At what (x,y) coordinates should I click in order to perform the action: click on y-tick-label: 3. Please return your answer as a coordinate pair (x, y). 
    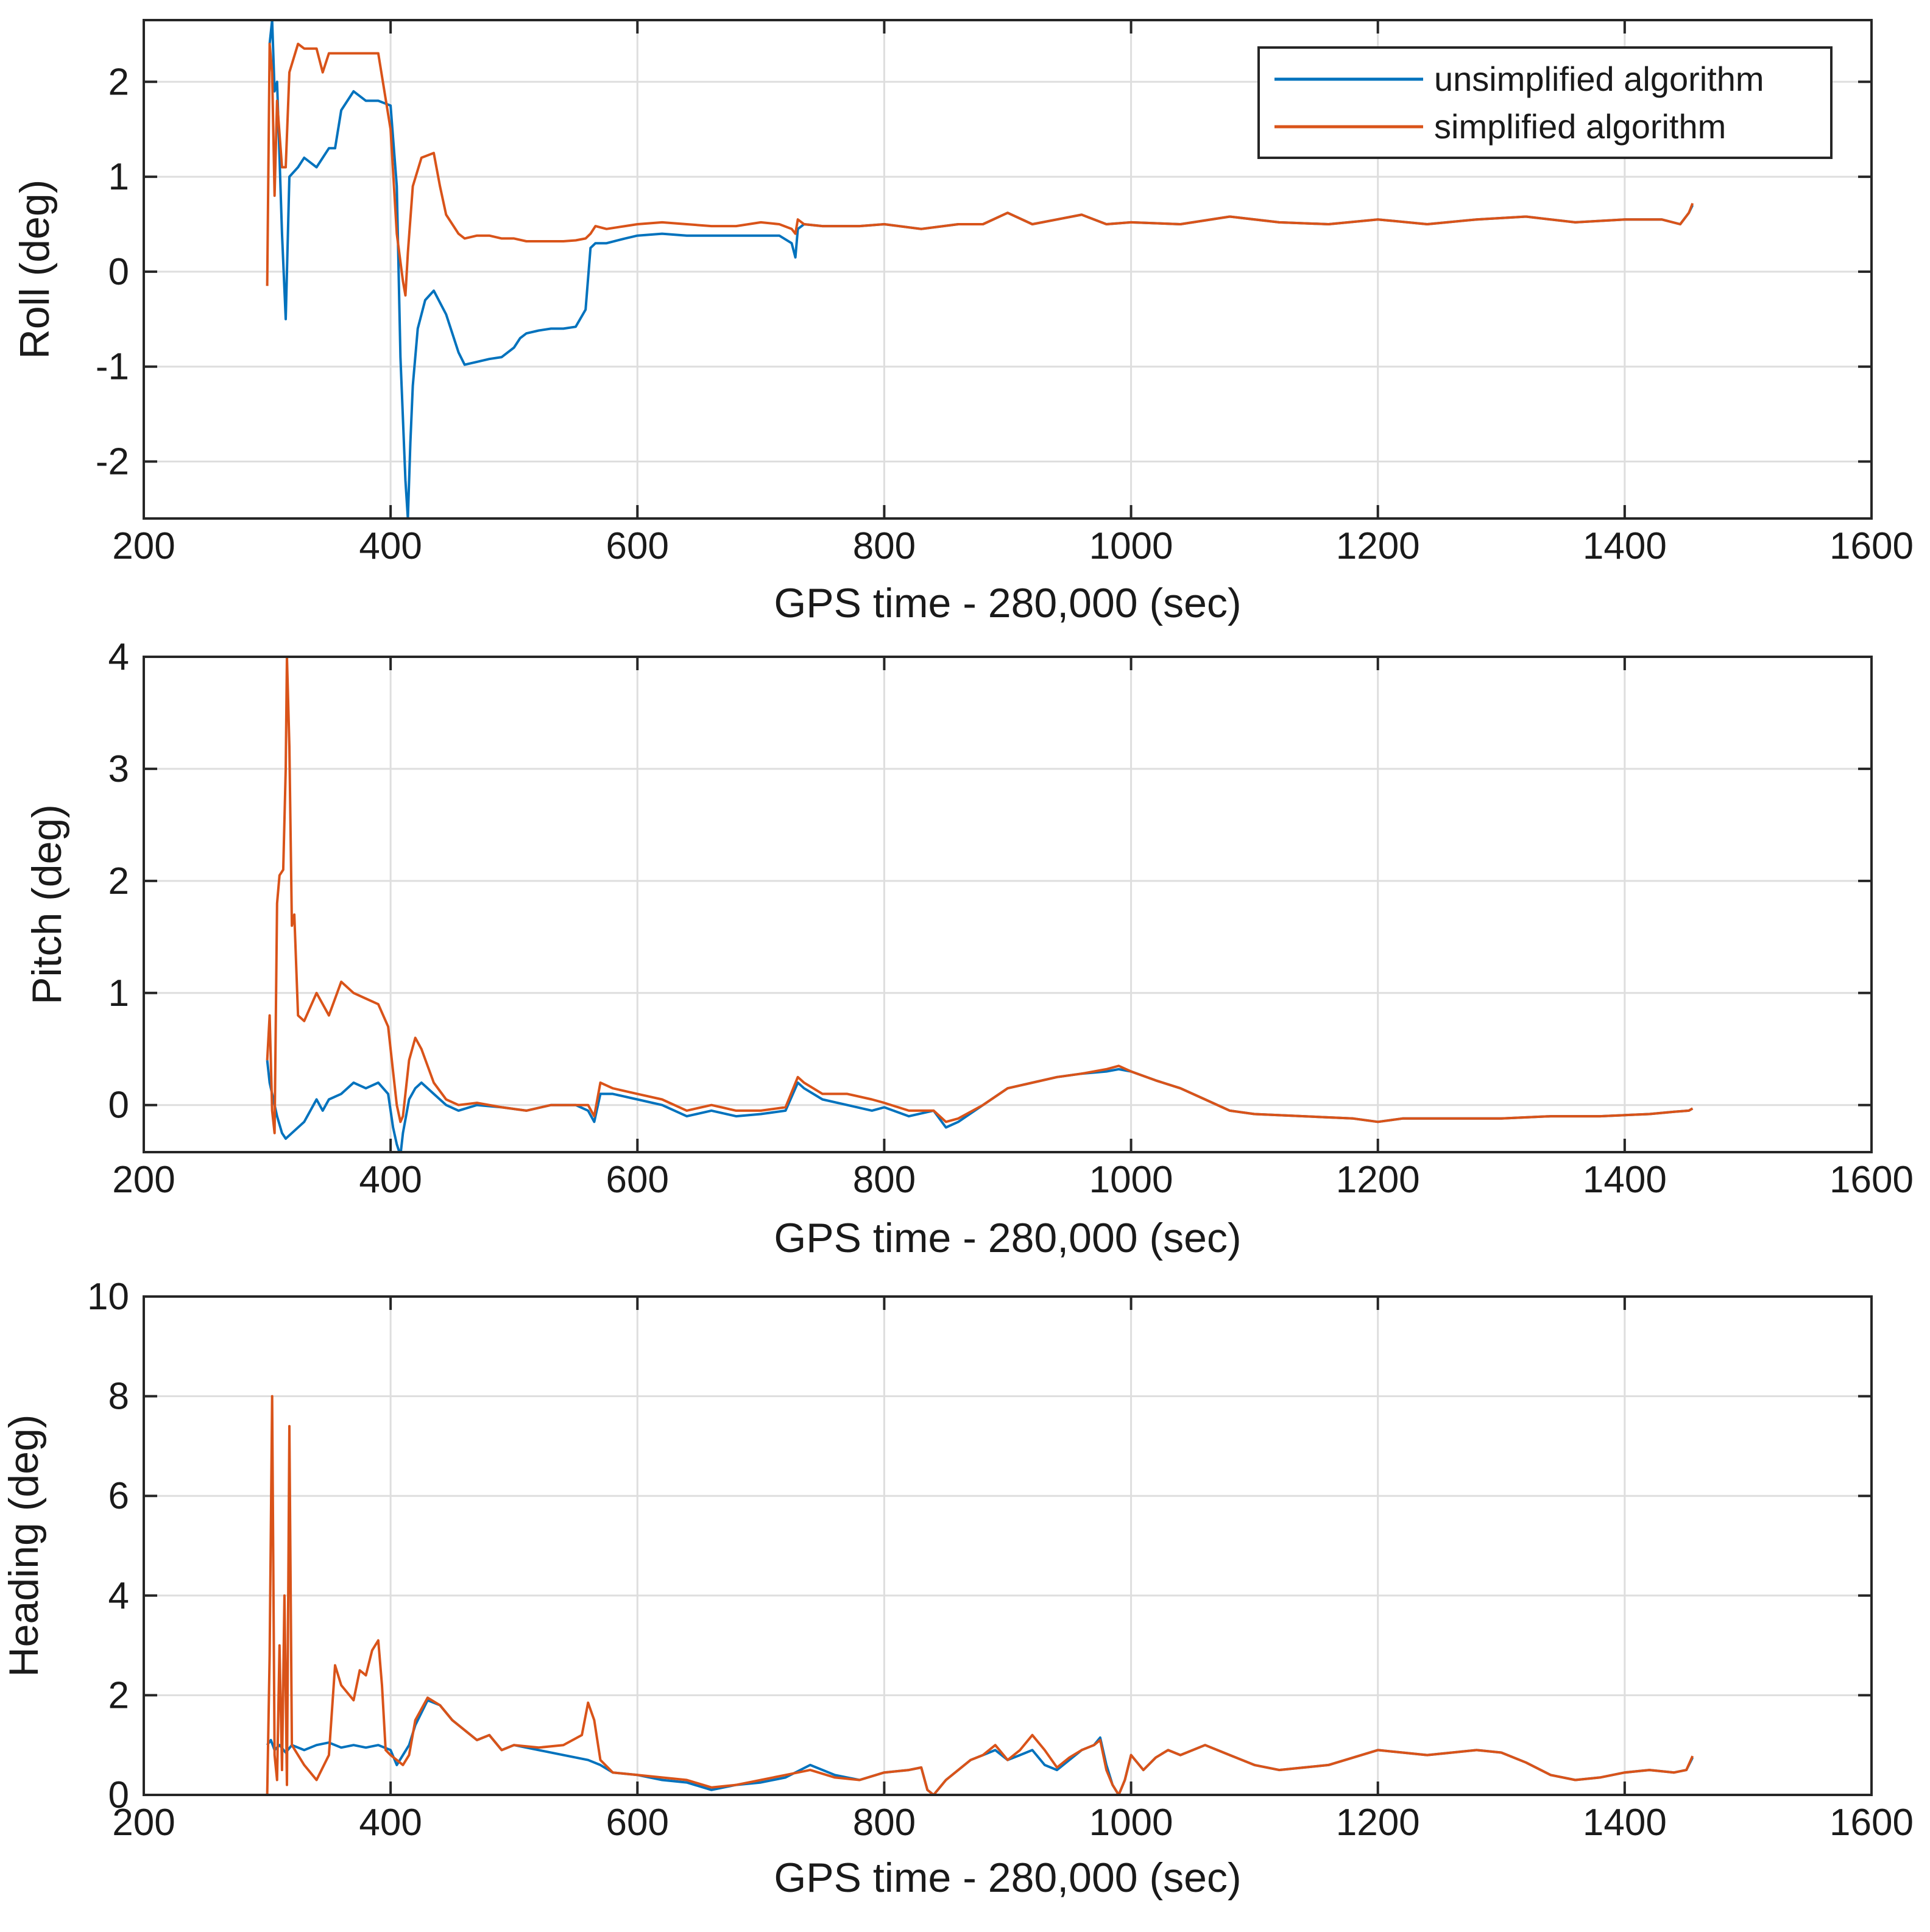
    Looking at the image, I should click on (118, 769).